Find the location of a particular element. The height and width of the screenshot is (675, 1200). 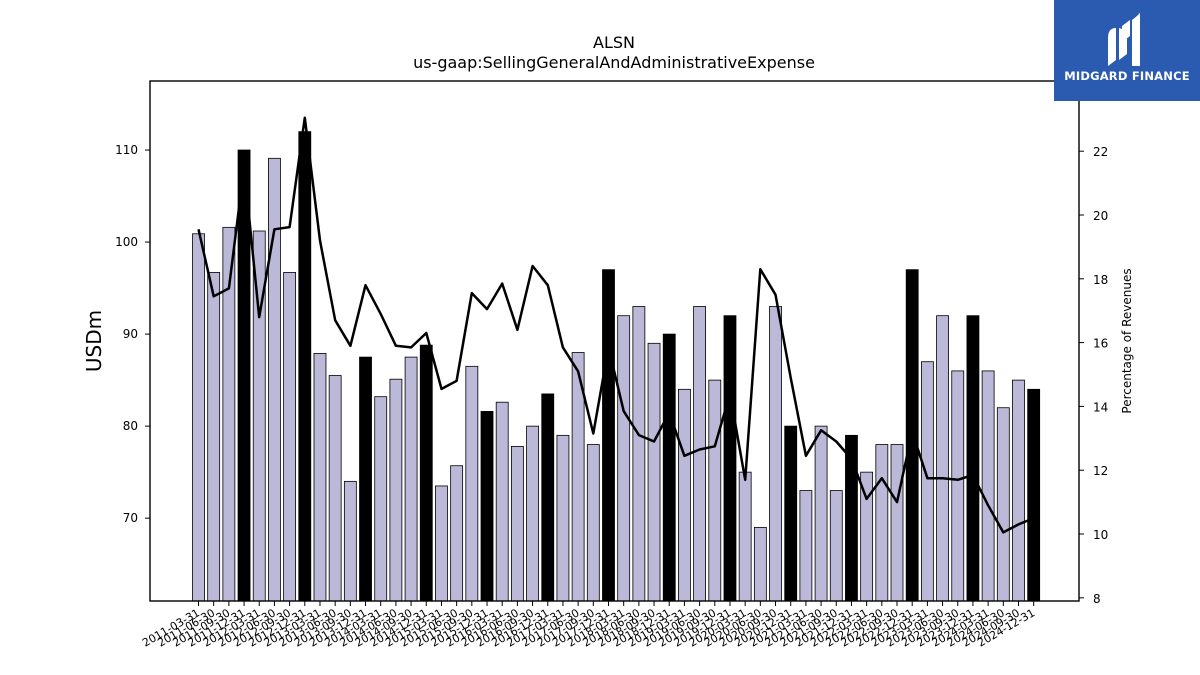

right-axis-ticks: 8 10 12 14 16 18 20 22 is located at coordinates (1093, 375).